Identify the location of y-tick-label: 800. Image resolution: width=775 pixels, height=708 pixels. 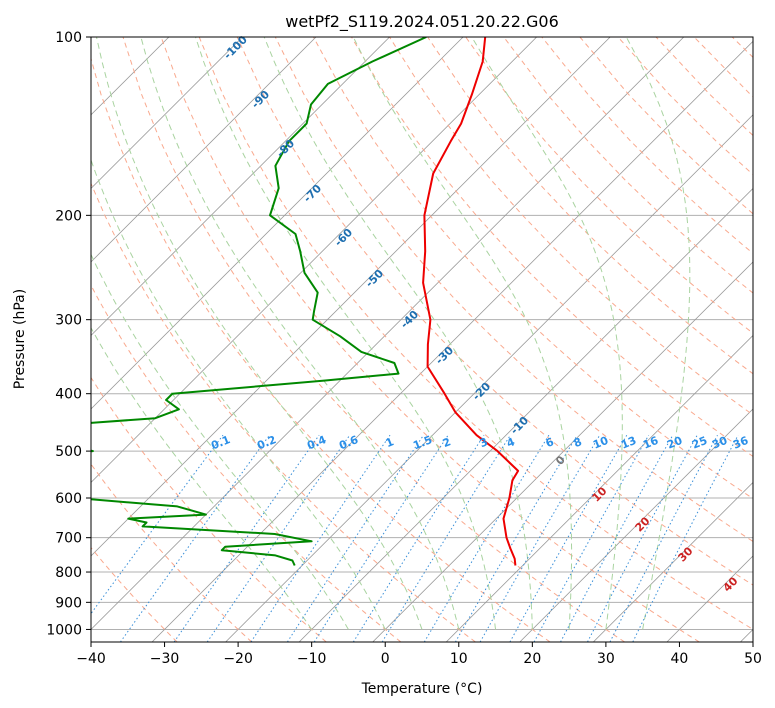
(68, 573).